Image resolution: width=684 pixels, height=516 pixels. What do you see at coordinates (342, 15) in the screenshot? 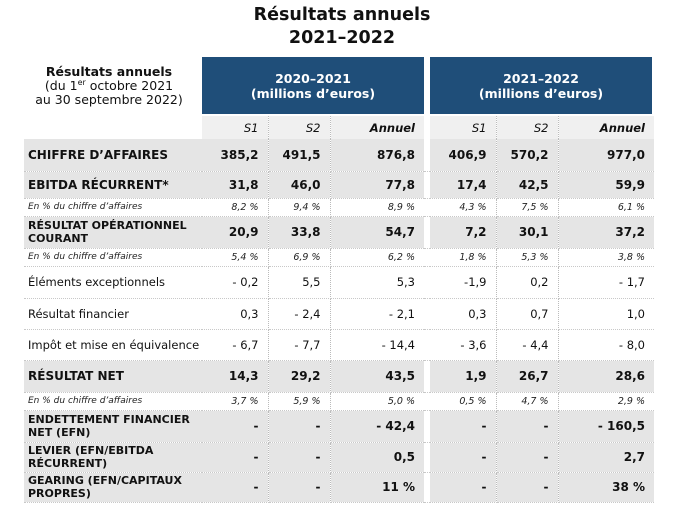
I see `page-title: Résultats annuels` at bounding box center [342, 15].